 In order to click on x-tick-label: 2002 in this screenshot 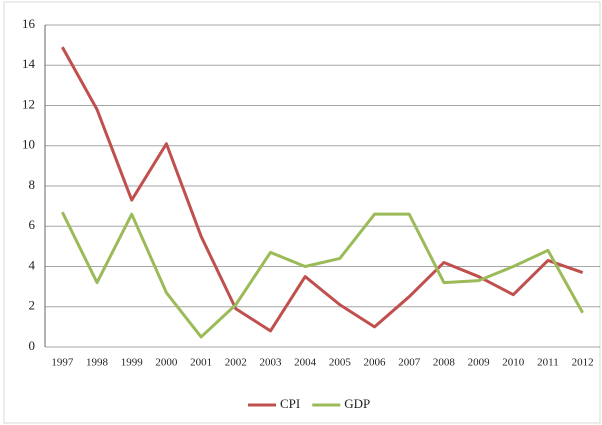, I will do `click(236, 363)`.